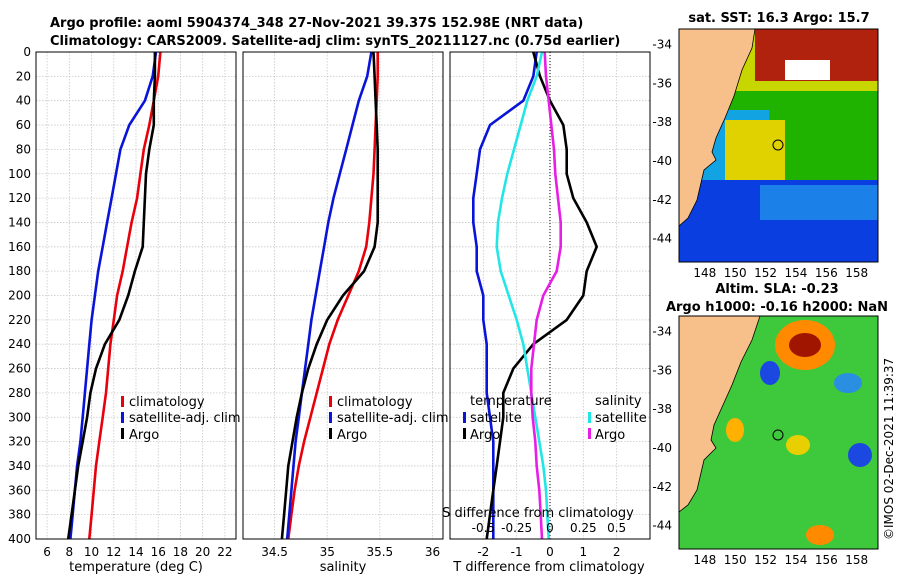  I want to click on x-tick-label: 8, so click(70, 552).